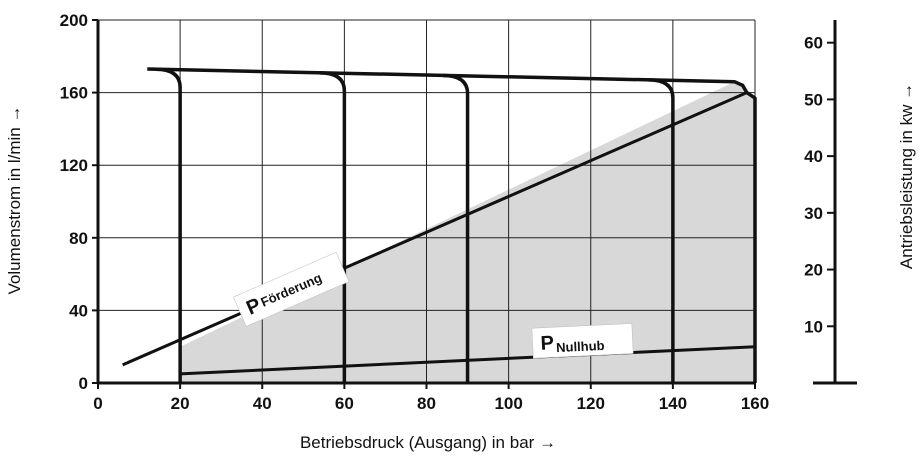 The image size is (920, 457). What do you see at coordinates (426, 403) in the screenshot?
I see `x-tick-label: 80` at bounding box center [426, 403].